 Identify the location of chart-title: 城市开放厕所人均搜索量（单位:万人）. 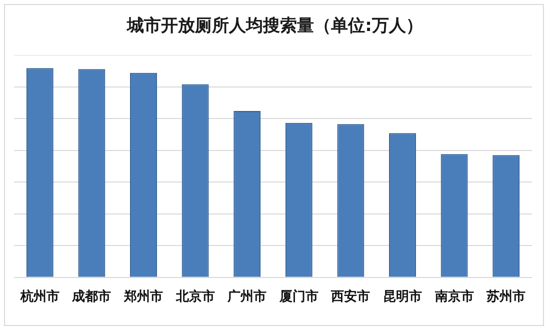
(275, 26).